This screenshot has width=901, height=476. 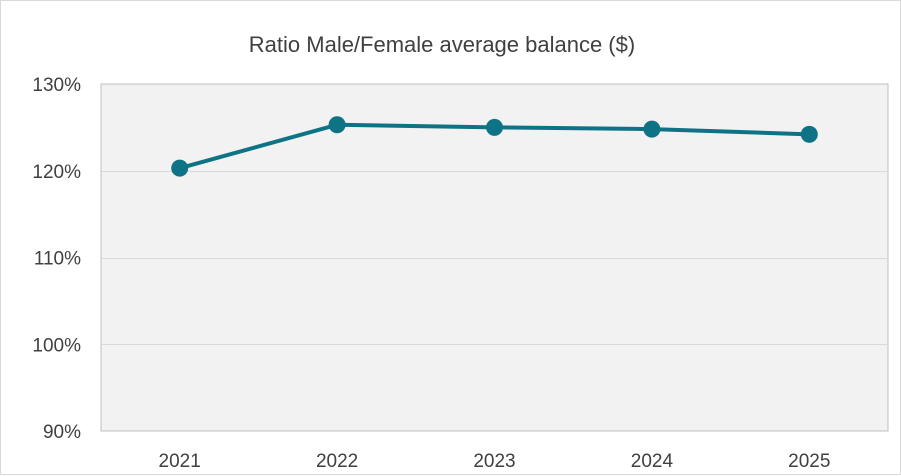 I want to click on x-tick-label: 2024, so click(x=652, y=461).